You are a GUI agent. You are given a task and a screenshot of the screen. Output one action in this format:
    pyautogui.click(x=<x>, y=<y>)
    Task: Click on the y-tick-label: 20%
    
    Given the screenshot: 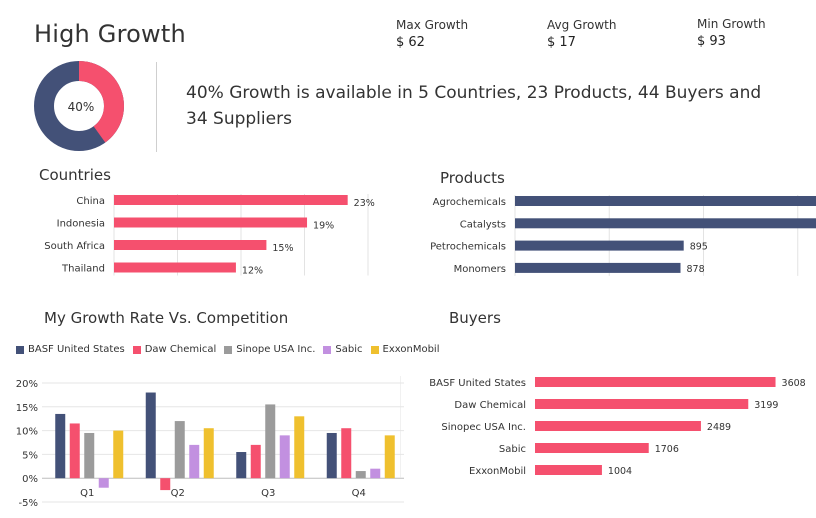 What is the action you would take?
    pyautogui.click(x=27, y=384)
    